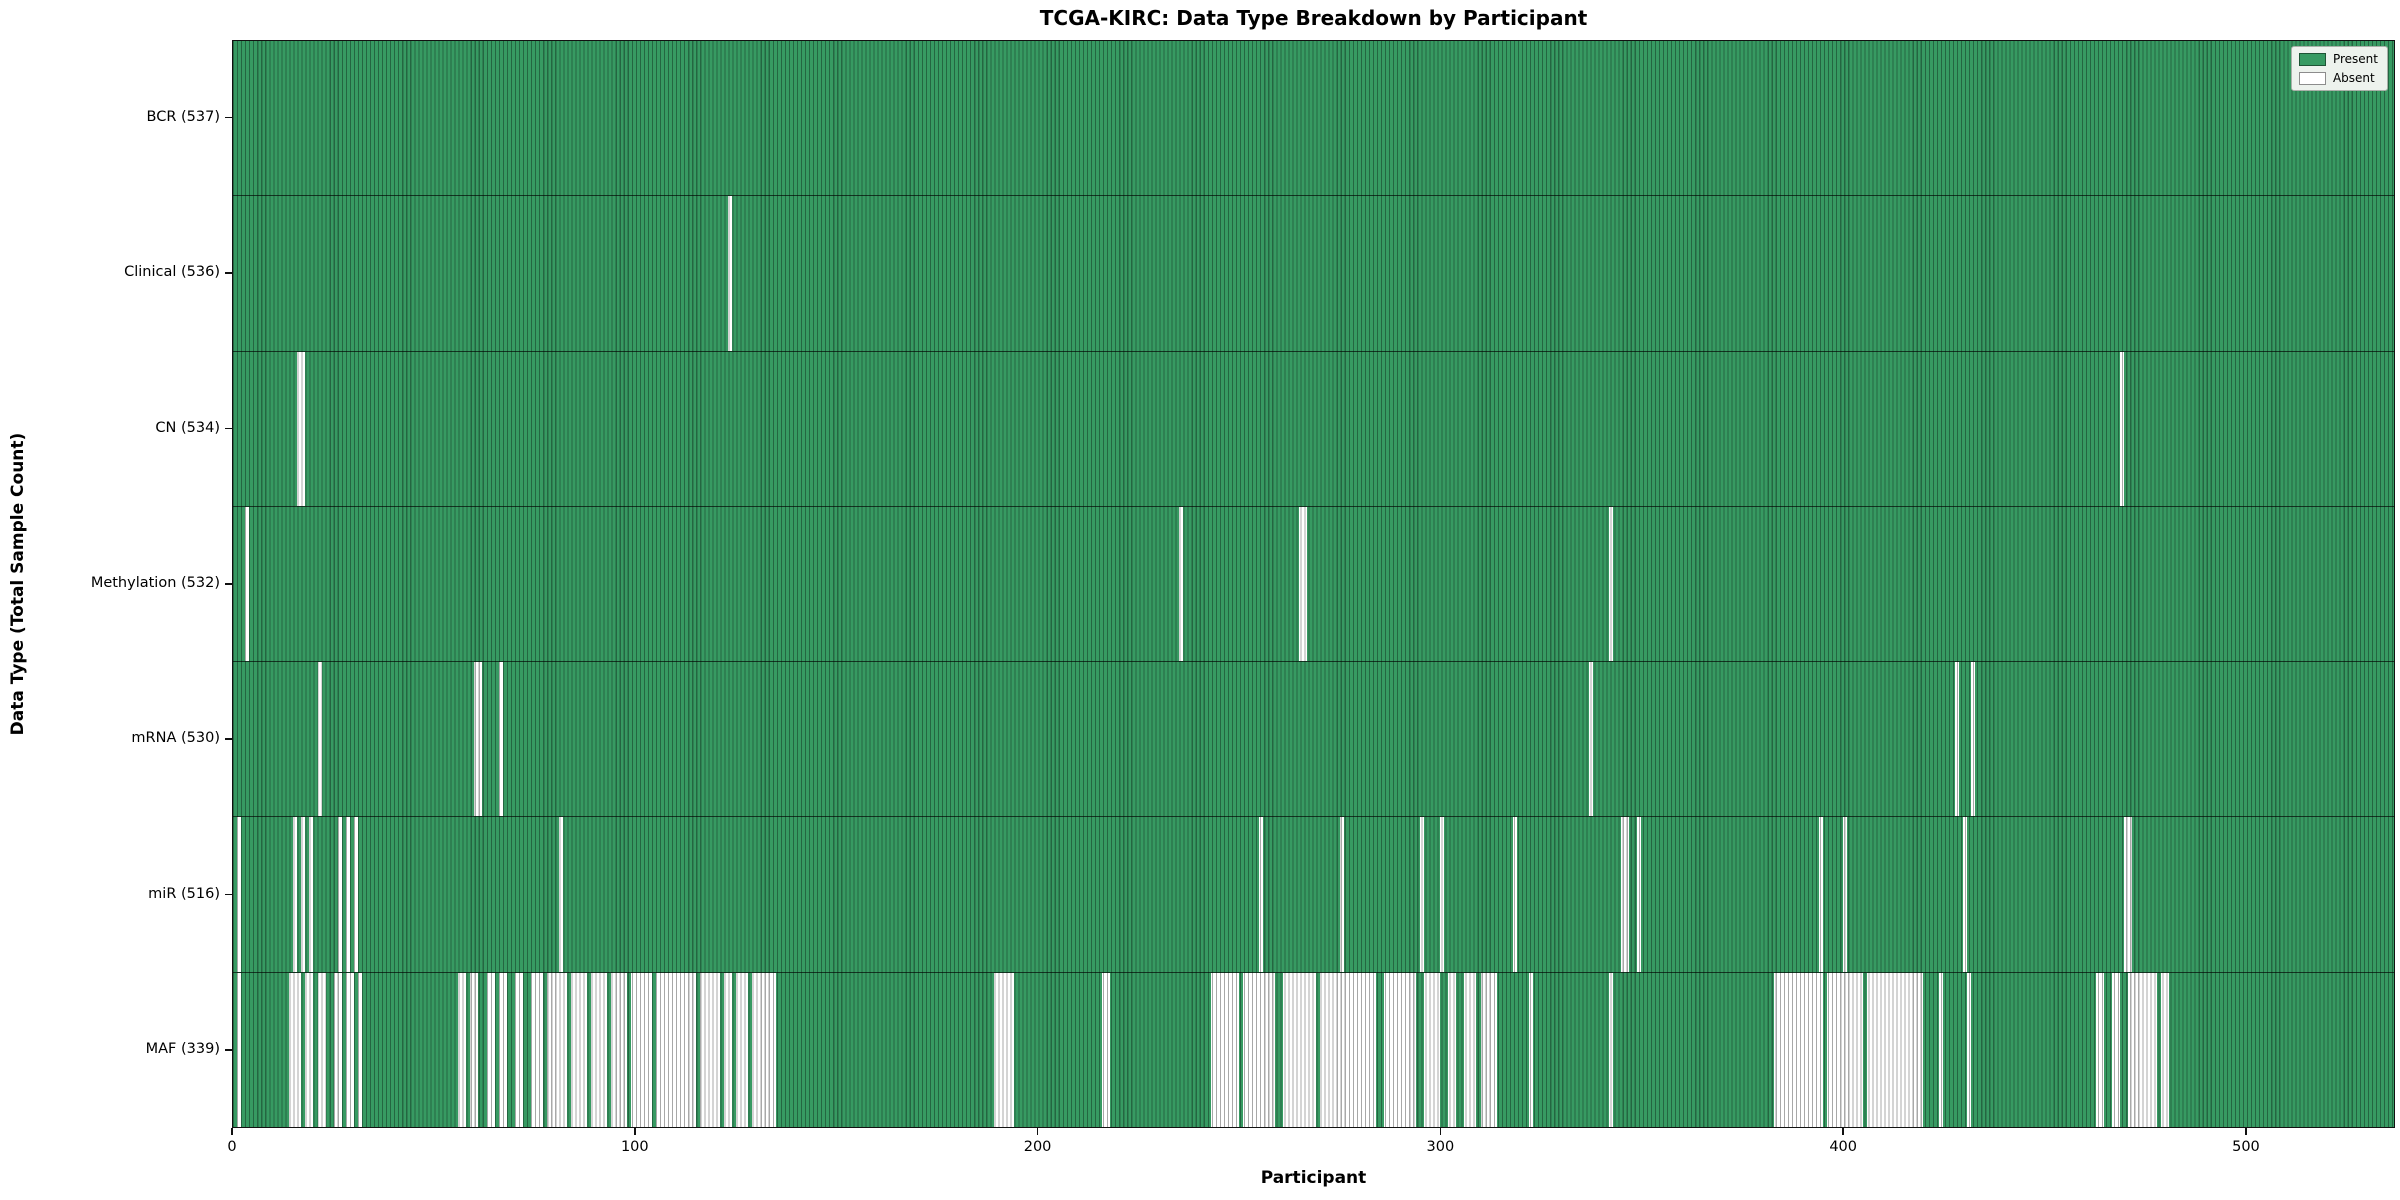 This screenshot has height=1200, width=2400. What do you see at coordinates (1313, 894) in the screenshot?
I see `row-mir` at bounding box center [1313, 894].